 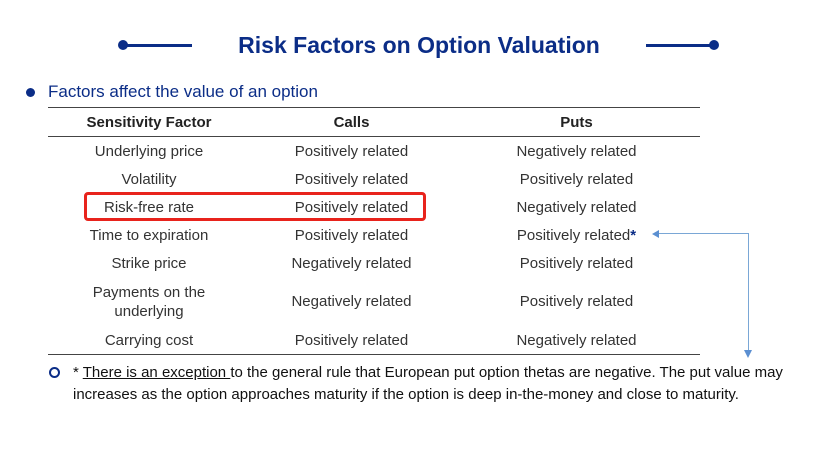 What do you see at coordinates (149, 207) in the screenshot?
I see `factor-cell: Risk-free rate` at bounding box center [149, 207].